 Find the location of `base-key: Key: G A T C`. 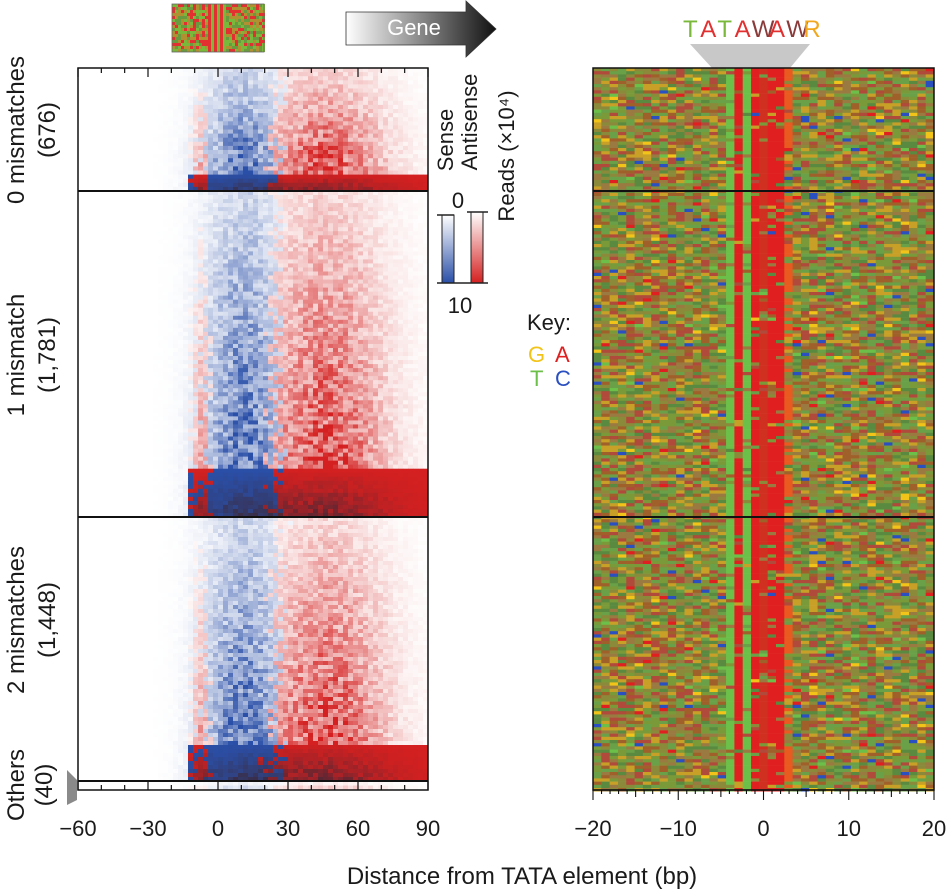

base-key: Key: G A T C is located at coordinates (549, 350).